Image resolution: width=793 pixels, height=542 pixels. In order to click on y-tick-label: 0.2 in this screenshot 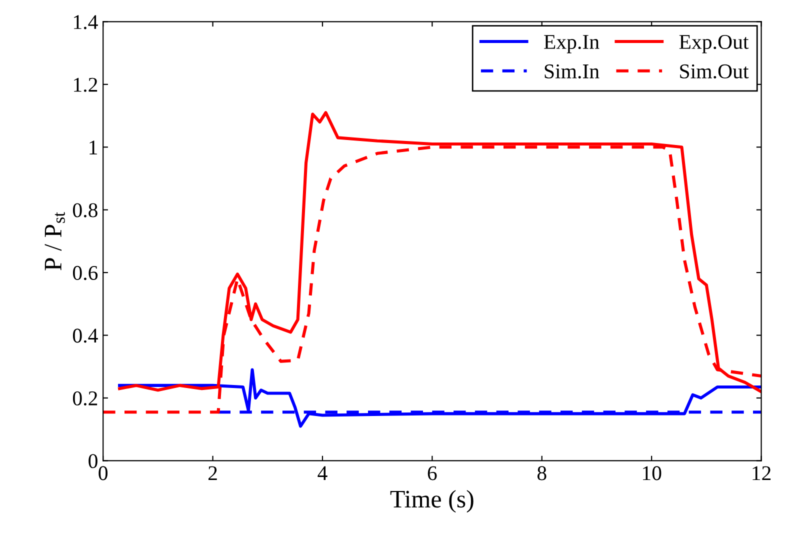, I will do `click(85, 398)`.